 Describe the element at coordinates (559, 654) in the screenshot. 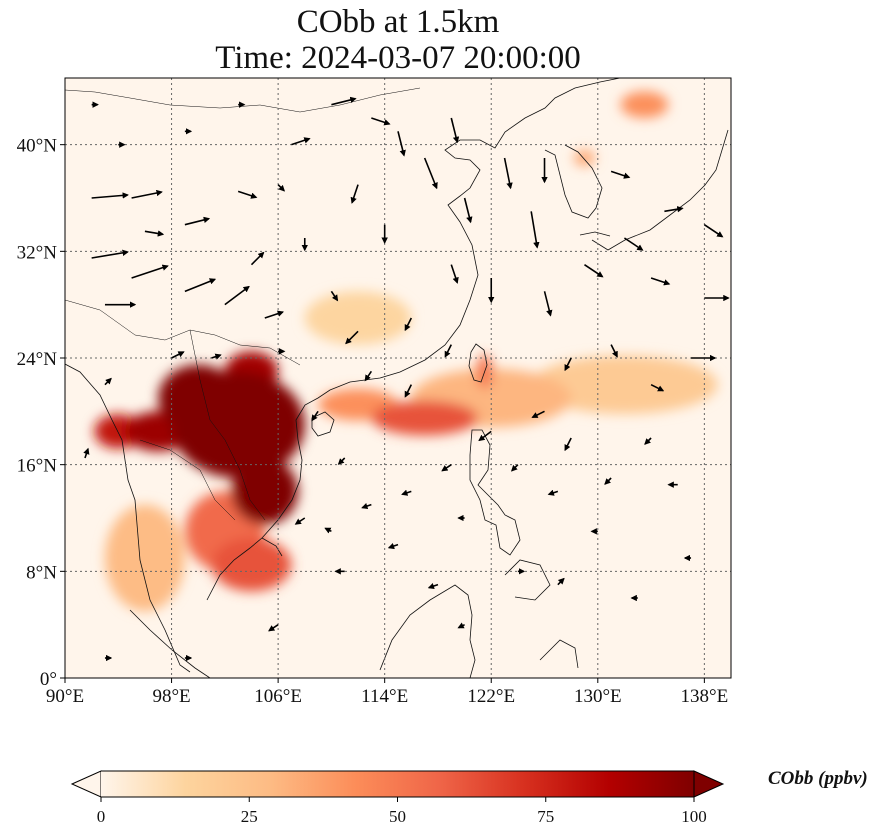

I see `sulawesi-coast` at that location.